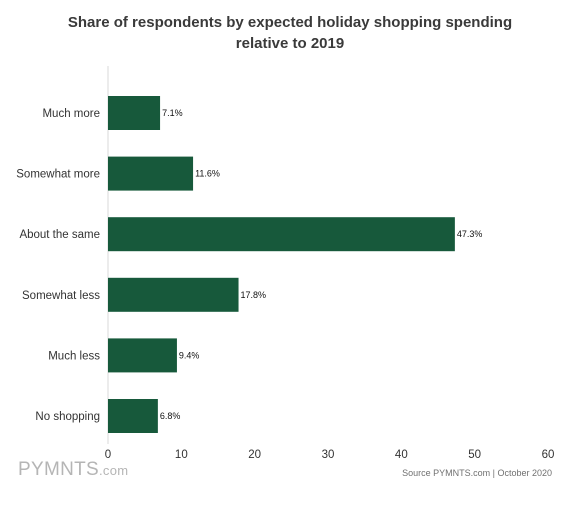 This screenshot has width=580, height=530. I want to click on x-tick-label-60: 60, so click(548, 455).